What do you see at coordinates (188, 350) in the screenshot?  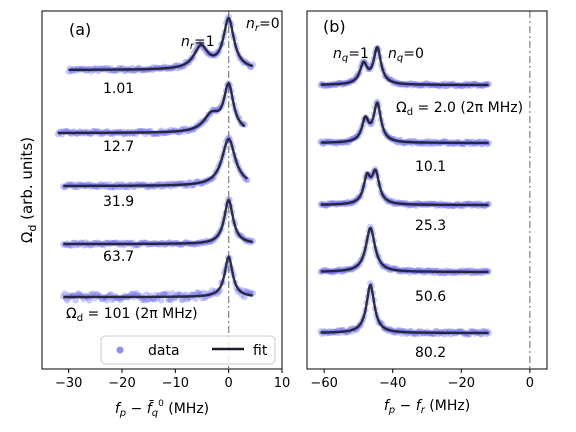 I see `legend: data fit` at bounding box center [188, 350].